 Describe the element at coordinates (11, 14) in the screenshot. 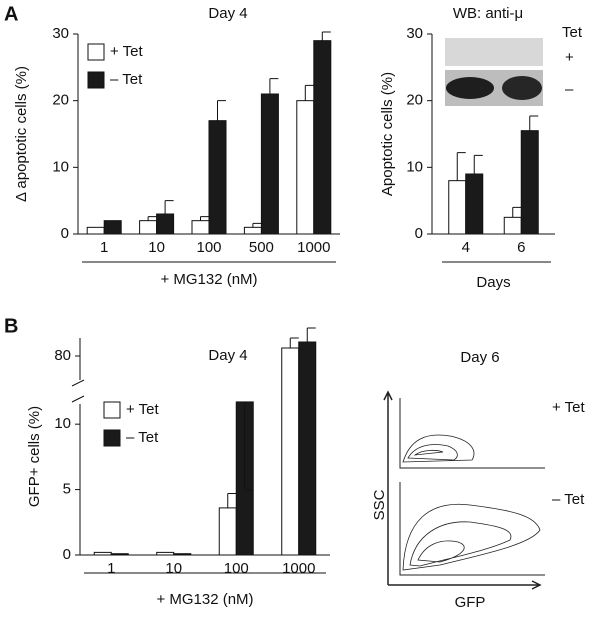

I see `panel-label: A` at that location.